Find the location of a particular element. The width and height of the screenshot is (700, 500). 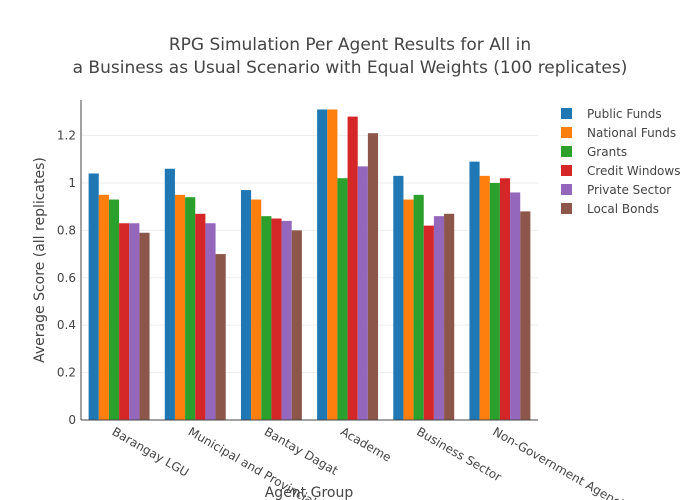

legend-label: Grants is located at coordinates (607, 152).